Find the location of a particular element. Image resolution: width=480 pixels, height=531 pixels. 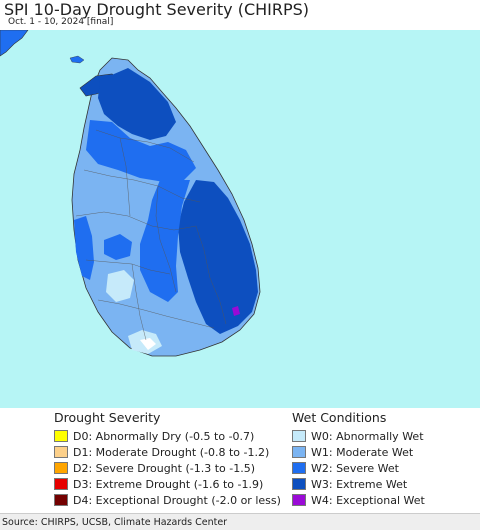

legend-item-d3: D3: Extreme Drought (-1.6 to -1.9) is located at coordinates (169, 484).